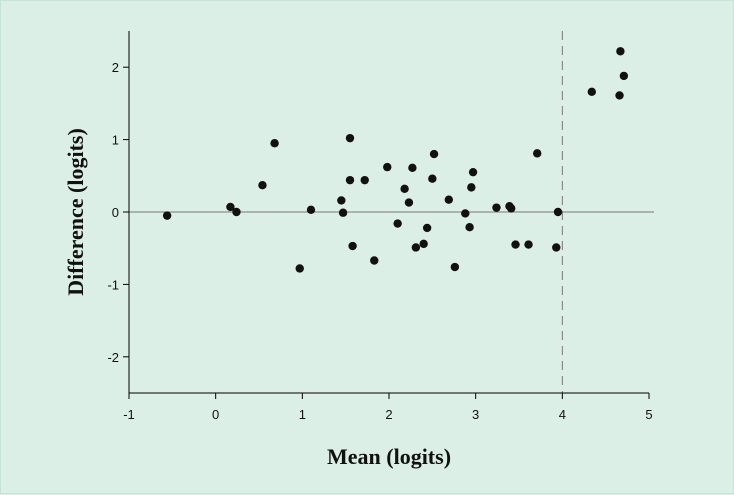 The image size is (734, 495). What do you see at coordinates (75, 212) in the screenshot?
I see `y-axis-title: Difference (logits)` at bounding box center [75, 212].